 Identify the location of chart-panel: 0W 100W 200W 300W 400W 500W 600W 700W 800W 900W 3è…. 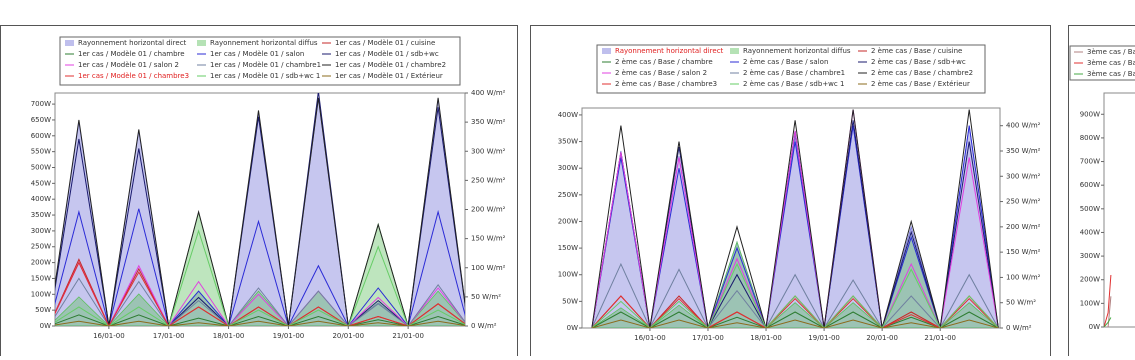
(1102, 191).